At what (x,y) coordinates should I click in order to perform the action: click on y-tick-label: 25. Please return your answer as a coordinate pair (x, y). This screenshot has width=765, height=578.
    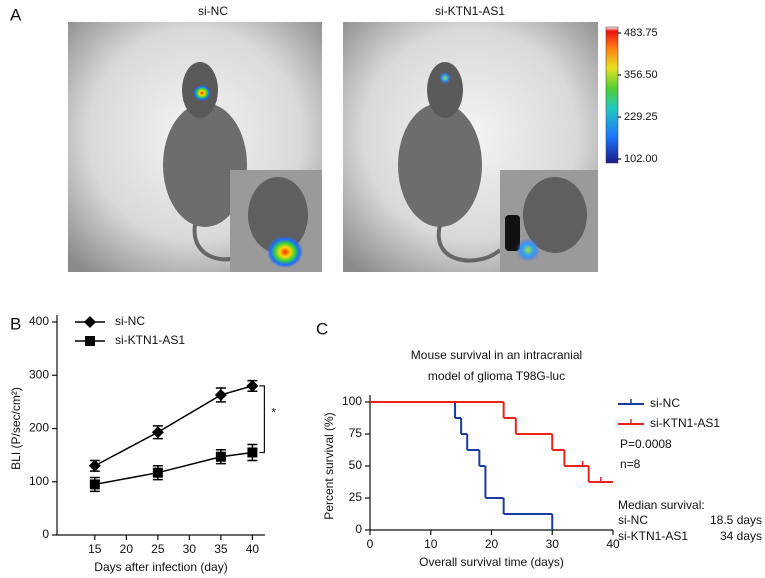
    Looking at the image, I should click on (356, 497).